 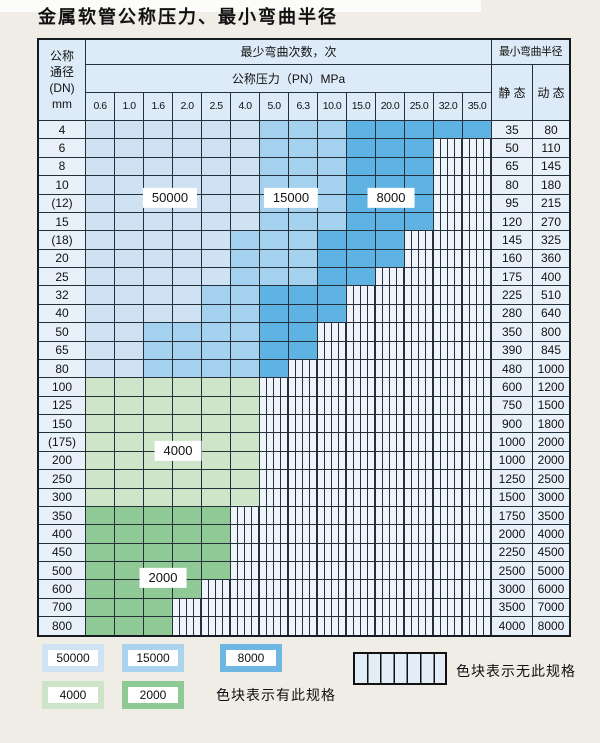 I want to click on static-value: 160, so click(x=512, y=258).